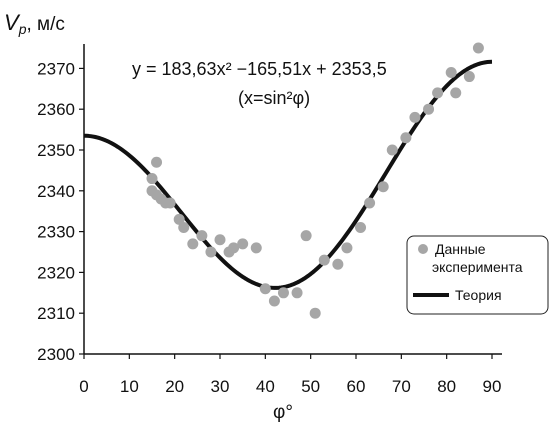 The height and width of the screenshot is (430, 553). Describe the element at coordinates (220, 386) in the screenshot. I see `x-tick-label: 30` at that location.